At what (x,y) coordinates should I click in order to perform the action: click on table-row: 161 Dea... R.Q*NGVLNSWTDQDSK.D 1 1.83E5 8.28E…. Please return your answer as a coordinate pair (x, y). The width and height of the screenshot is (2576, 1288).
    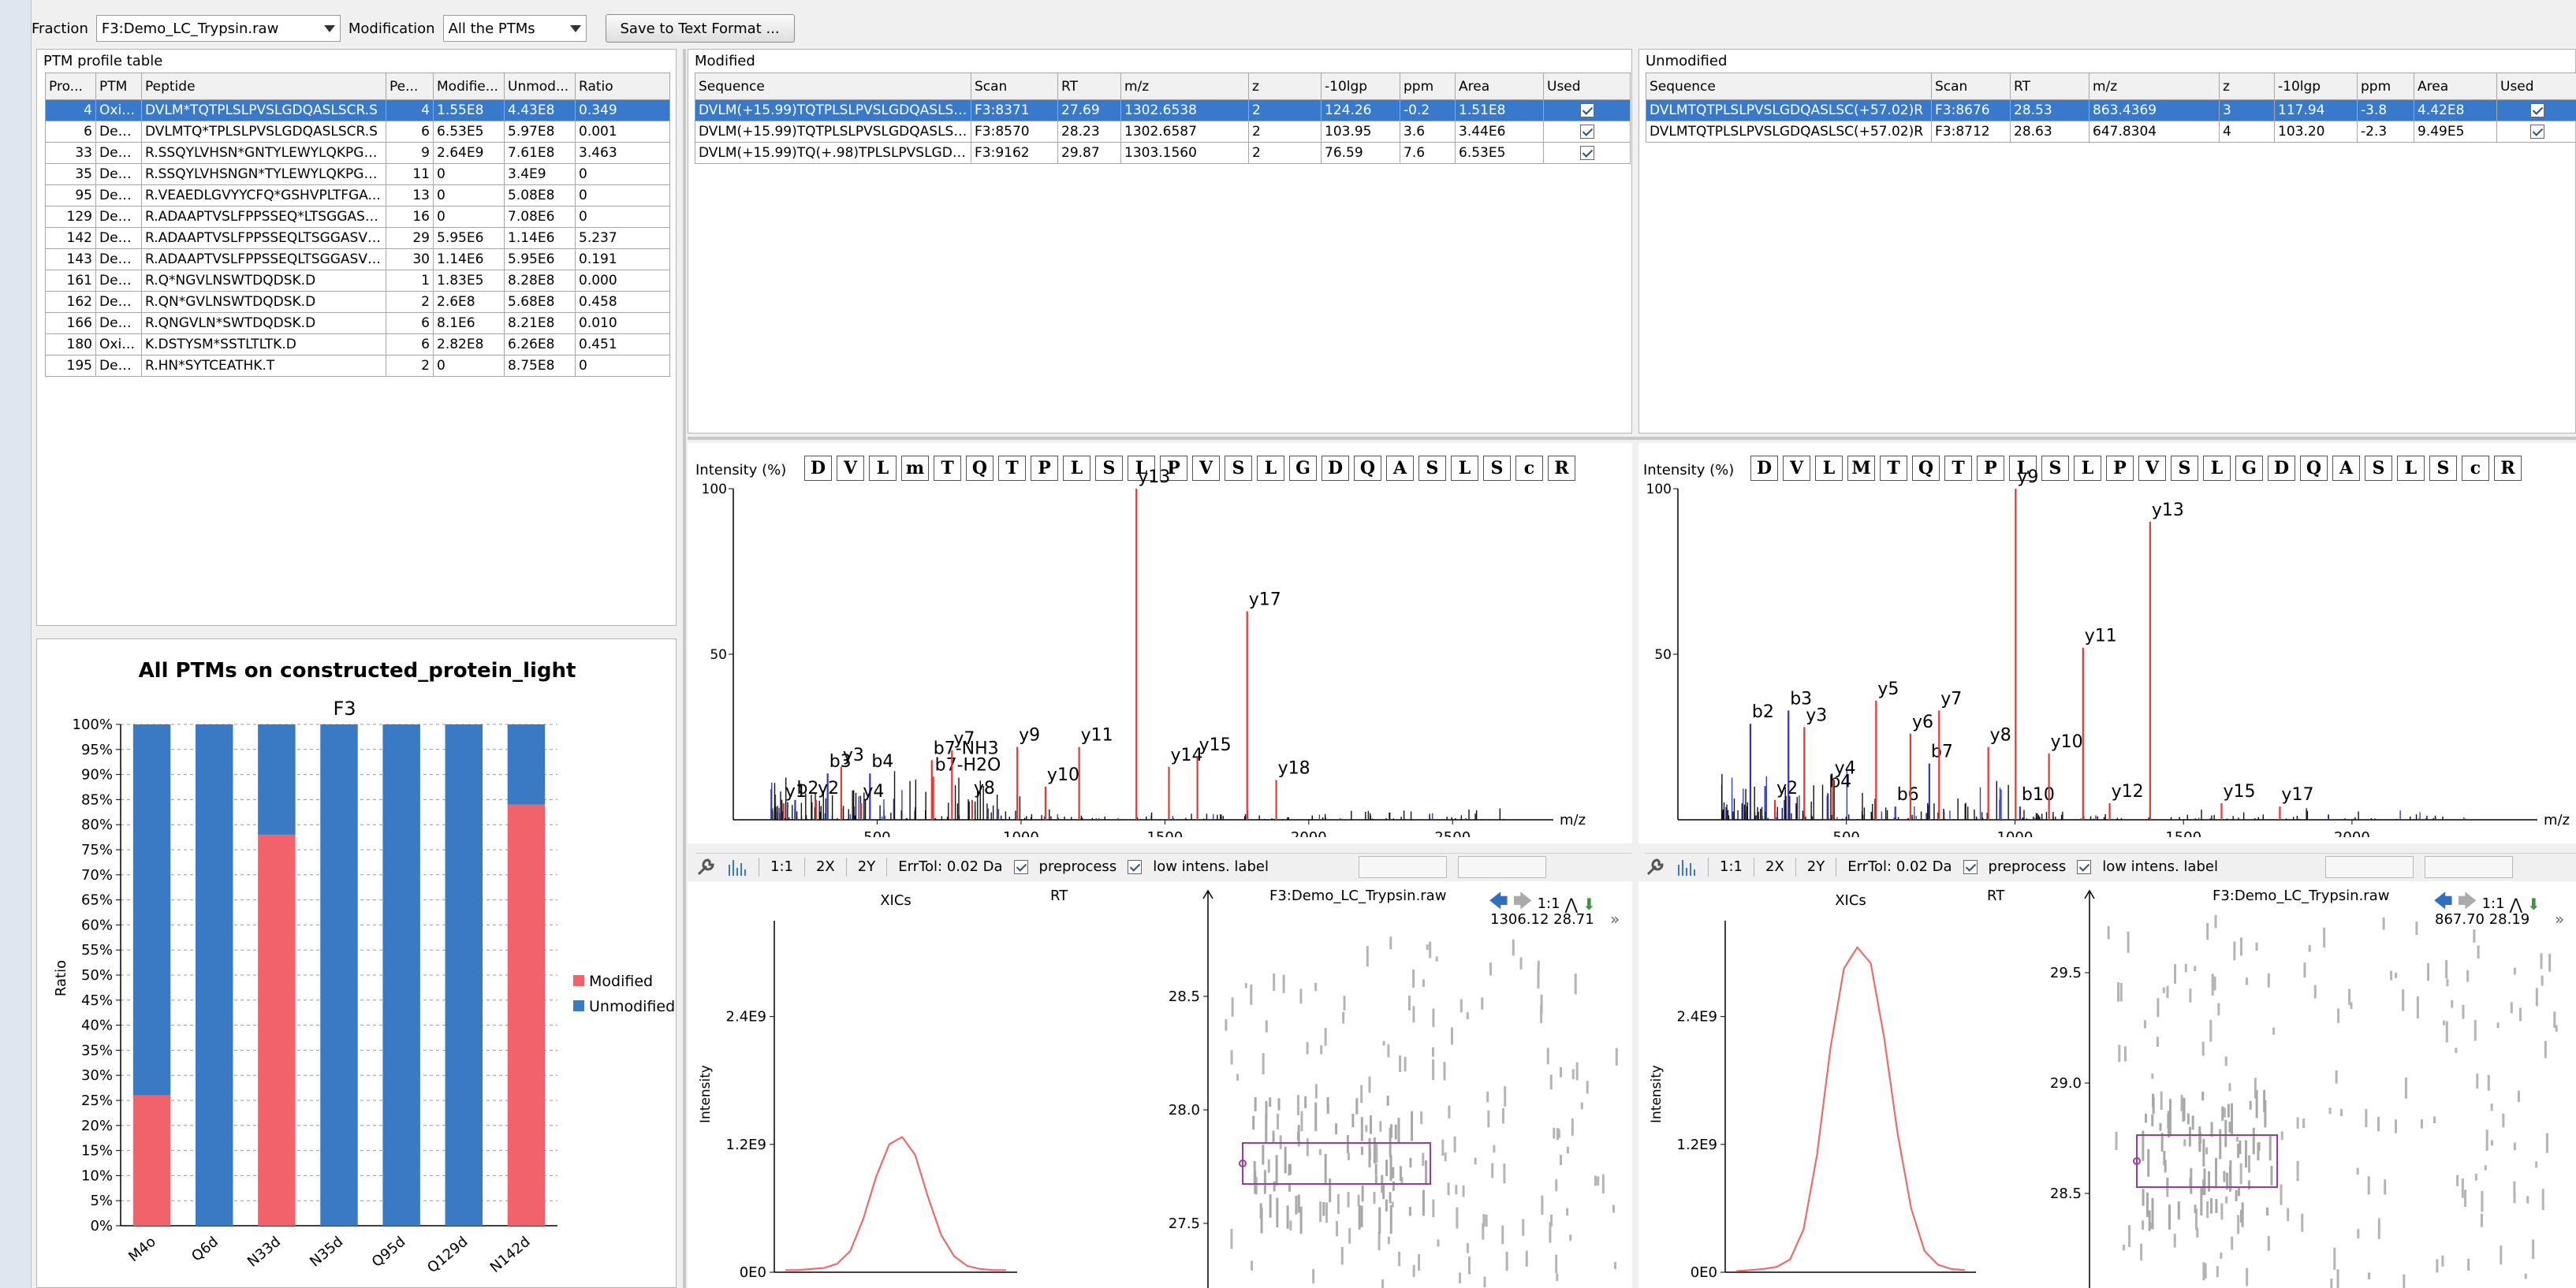
    Looking at the image, I should click on (358, 281).